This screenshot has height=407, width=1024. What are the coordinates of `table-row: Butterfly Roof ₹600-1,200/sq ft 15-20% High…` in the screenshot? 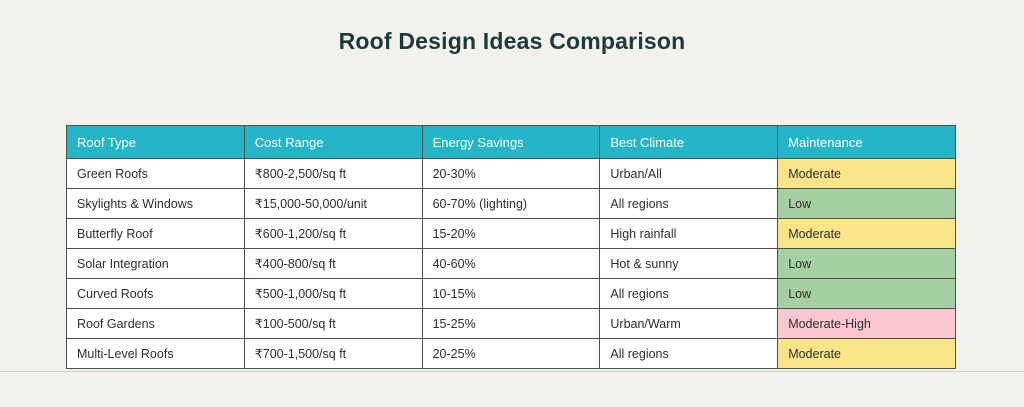 It's located at (511, 233).